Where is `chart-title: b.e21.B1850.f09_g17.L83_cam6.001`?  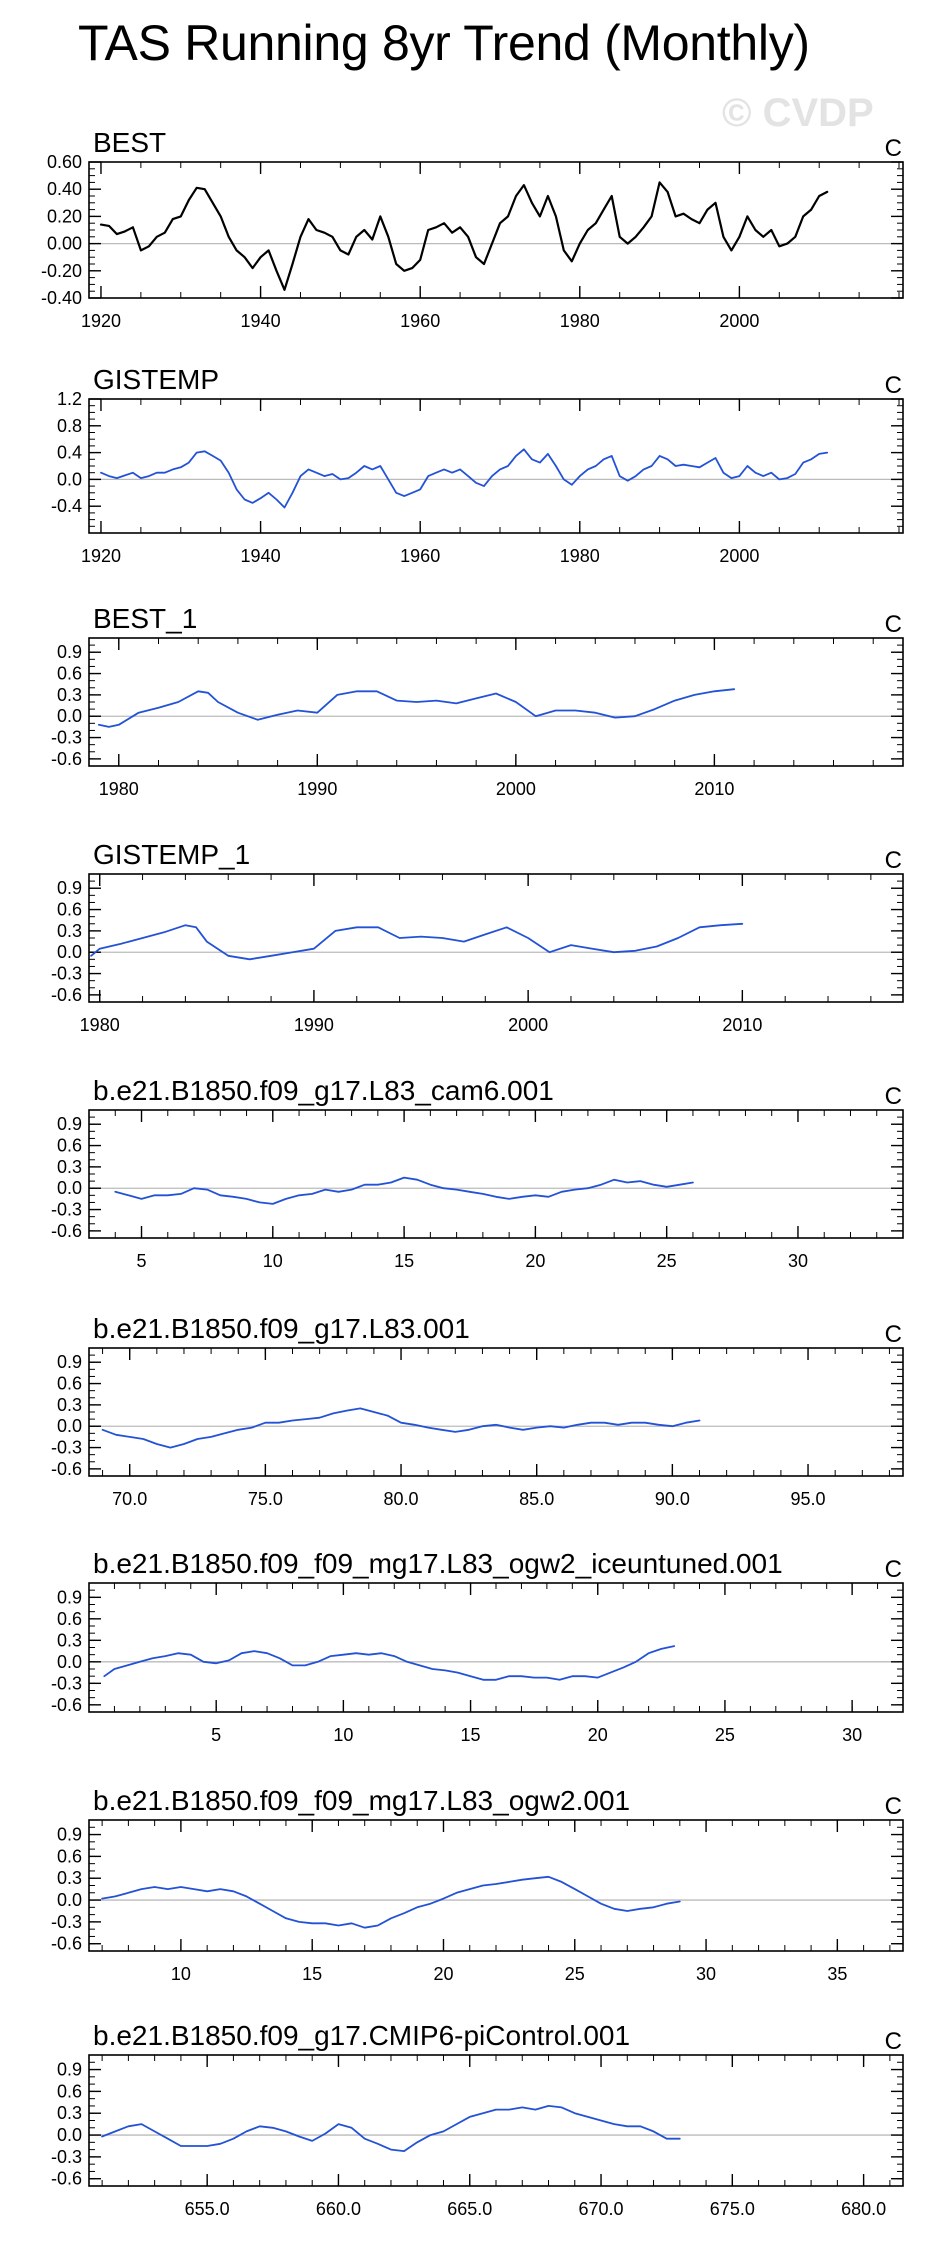 chart-title: b.e21.B1850.f09_g17.L83_cam6.001 is located at coordinates (323, 1090).